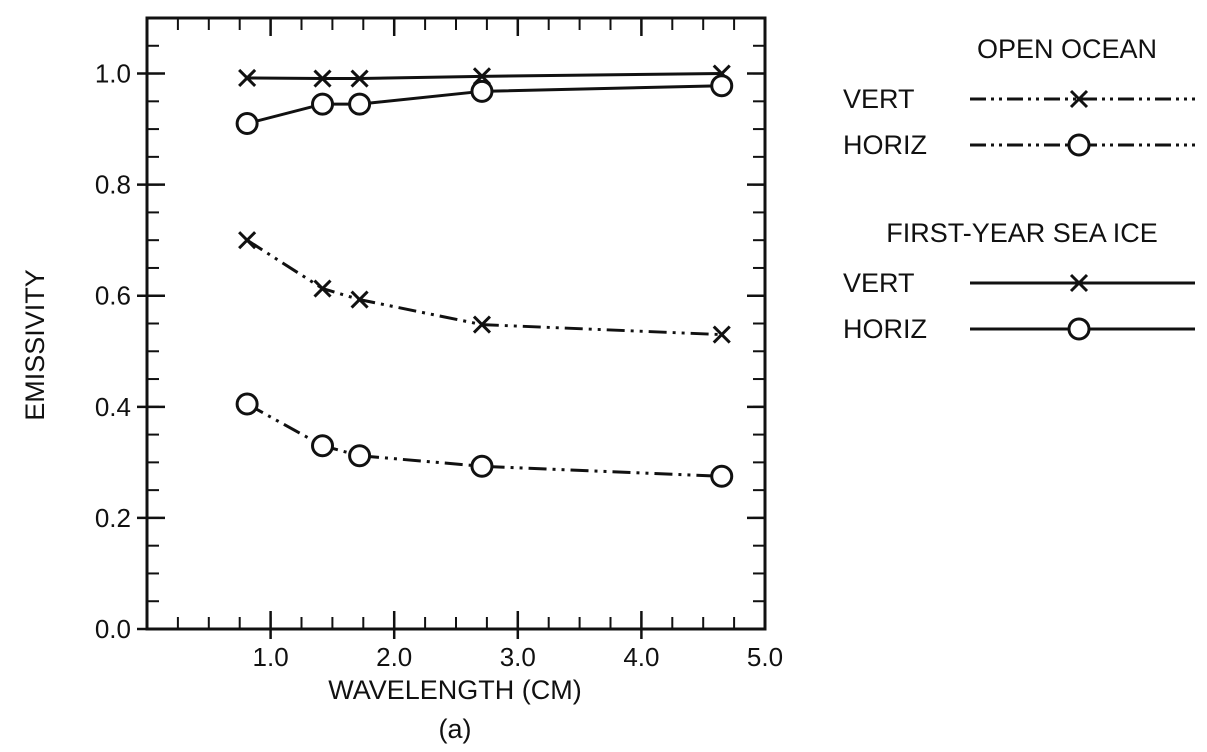 The image size is (1207, 752). What do you see at coordinates (271, 657) in the screenshot?
I see `x-tick-label: 1.0` at bounding box center [271, 657].